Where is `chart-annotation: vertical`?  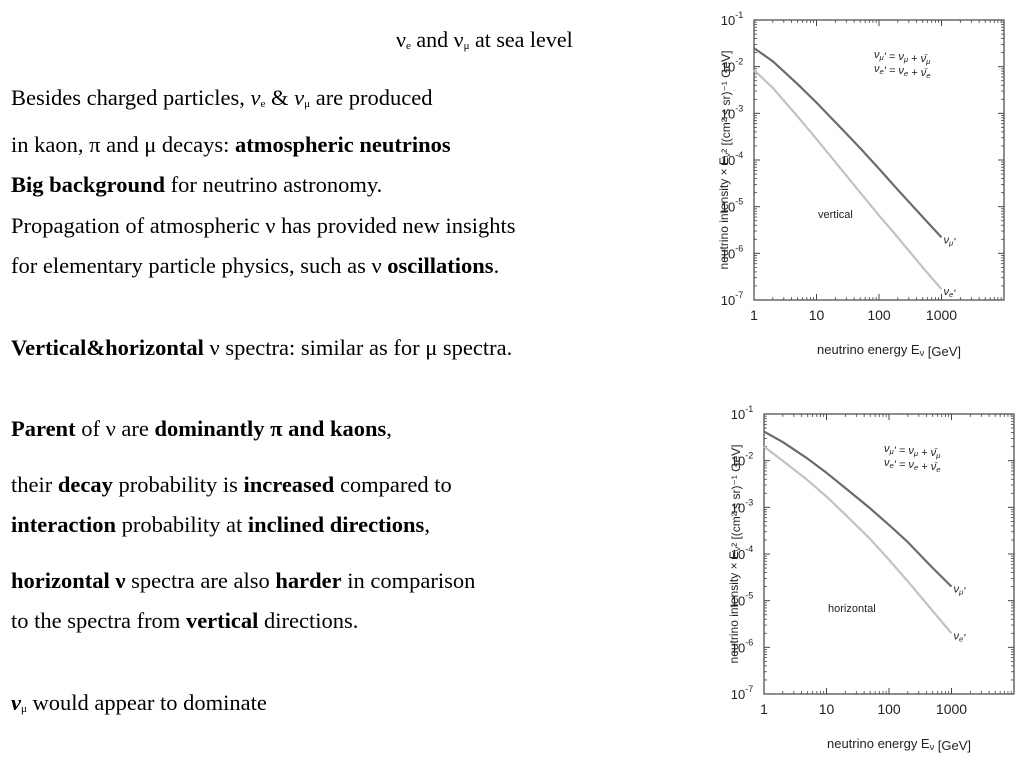
chart-annotation: vertical is located at coordinates (835, 215).